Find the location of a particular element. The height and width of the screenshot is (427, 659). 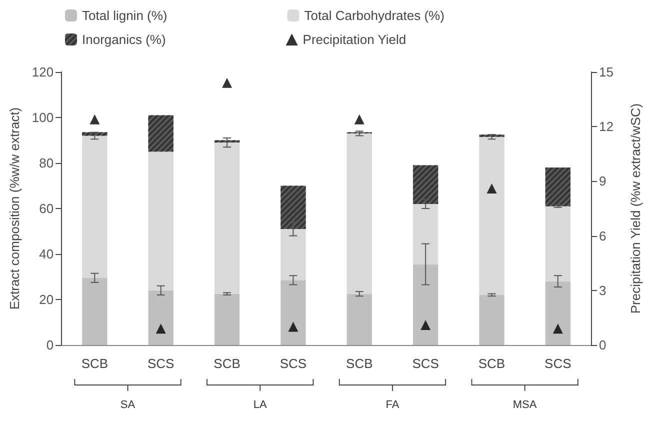

y-tick-label: 20 is located at coordinates (46, 299).